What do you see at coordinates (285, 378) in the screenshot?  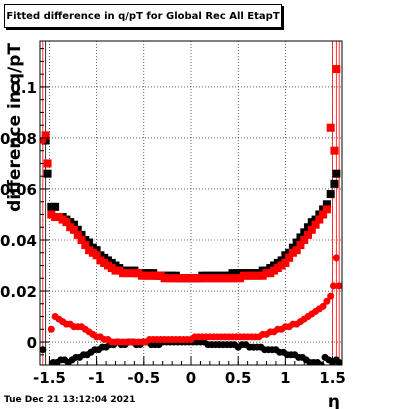 I see `x-tick-label: 1` at bounding box center [285, 378].